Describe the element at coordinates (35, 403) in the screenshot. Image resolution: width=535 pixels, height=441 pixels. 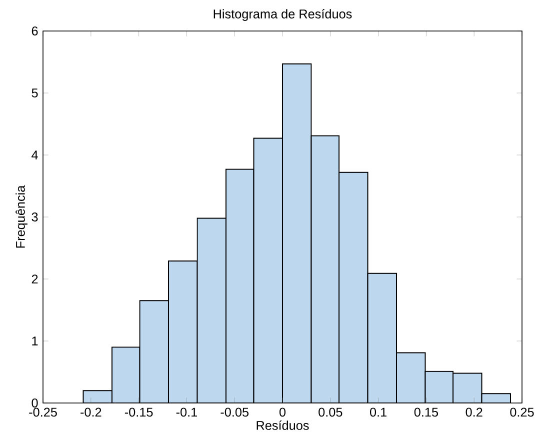
I see `y-tick-label: 0` at that location.